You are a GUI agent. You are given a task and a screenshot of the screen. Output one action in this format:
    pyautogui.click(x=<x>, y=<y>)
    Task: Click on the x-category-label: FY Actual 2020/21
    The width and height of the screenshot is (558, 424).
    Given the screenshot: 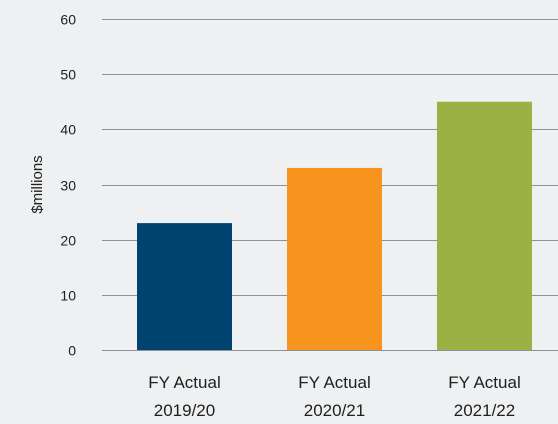 What is the action you would take?
    pyautogui.click(x=334, y=396)
    